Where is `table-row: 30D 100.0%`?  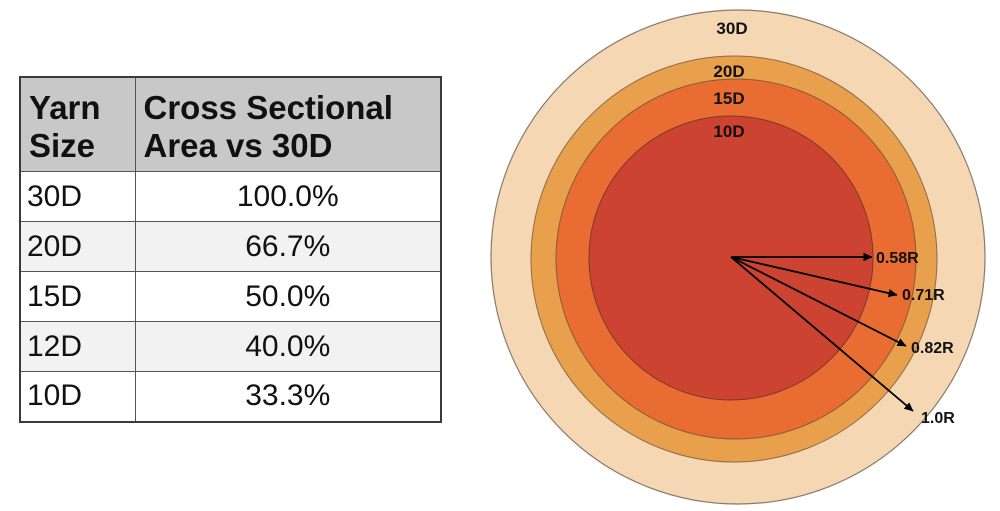
table-row: 30D 100.0% is located at coordinates (230, 196).